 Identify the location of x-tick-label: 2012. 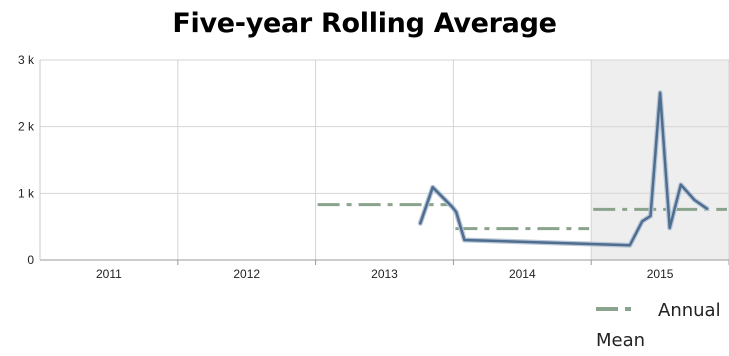
(246, 274).